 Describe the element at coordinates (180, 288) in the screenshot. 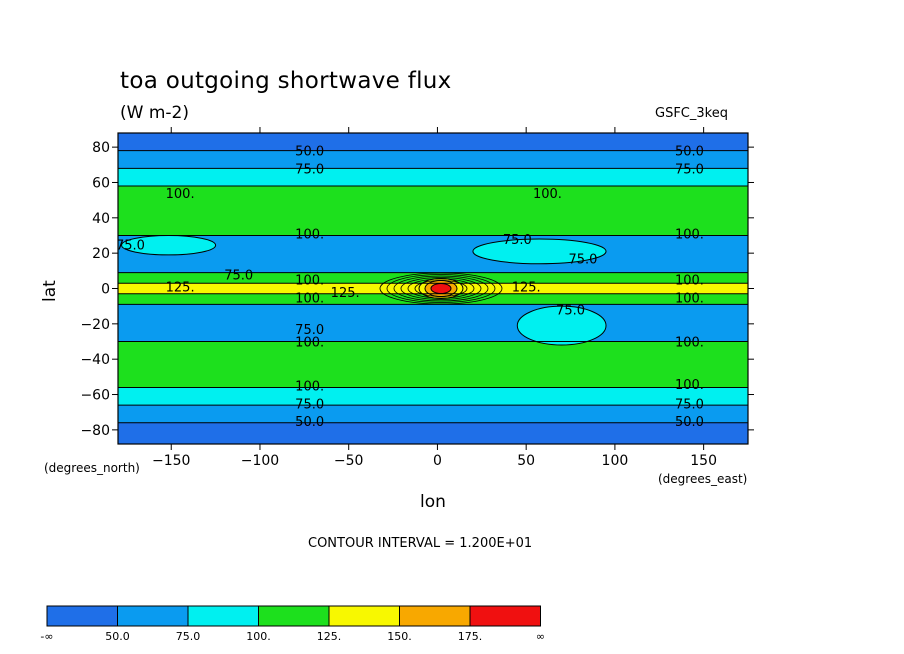

I see `contour-label-14: 125.` at that location.